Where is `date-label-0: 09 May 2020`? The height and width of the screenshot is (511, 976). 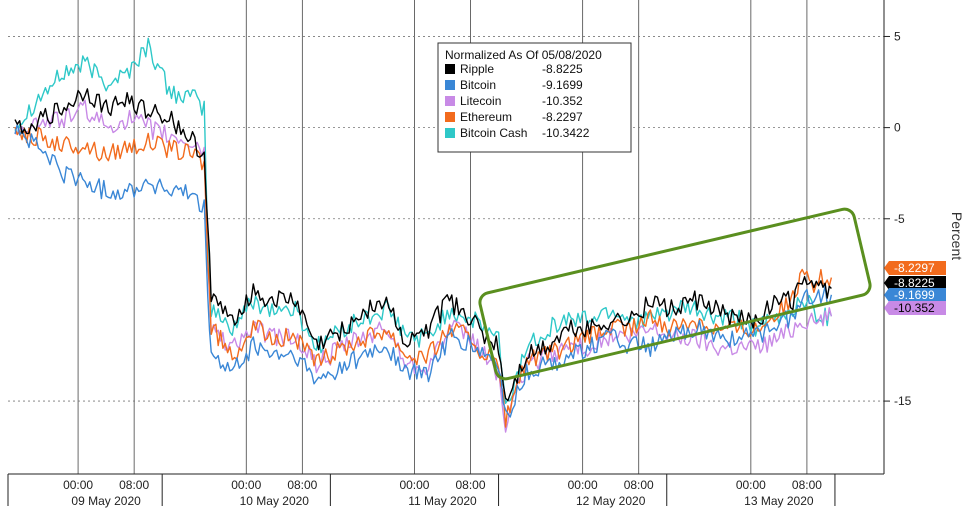
date-label-0: 09 May 2020 is located at coordinates (106, 501).